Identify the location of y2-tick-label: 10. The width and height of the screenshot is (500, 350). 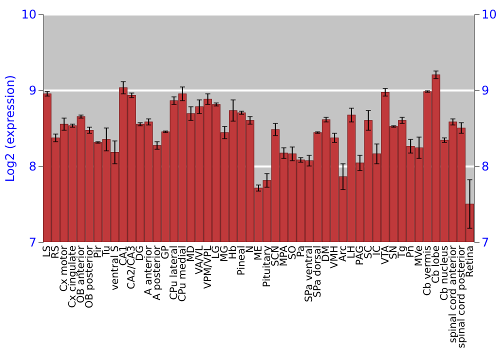
(489, 15).